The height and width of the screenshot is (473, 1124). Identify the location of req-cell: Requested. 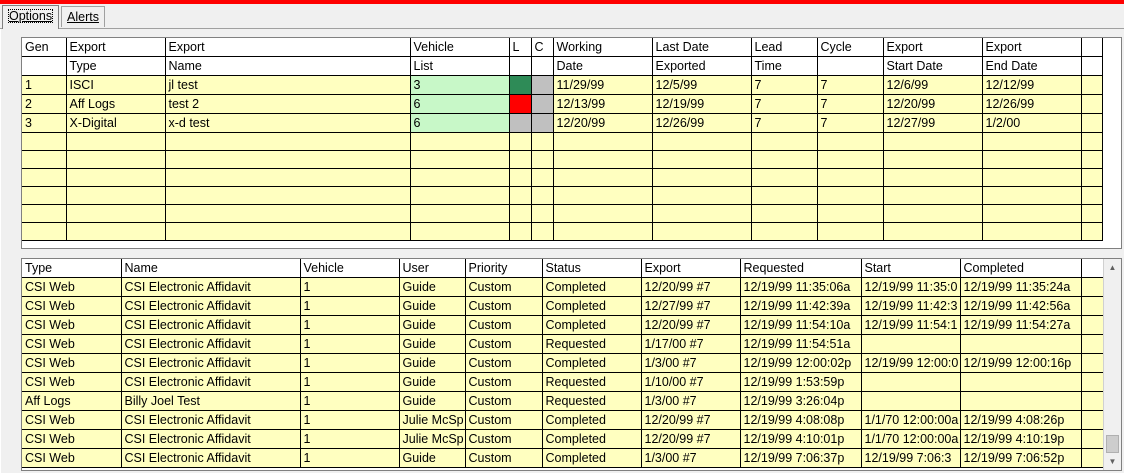
(592, 382).